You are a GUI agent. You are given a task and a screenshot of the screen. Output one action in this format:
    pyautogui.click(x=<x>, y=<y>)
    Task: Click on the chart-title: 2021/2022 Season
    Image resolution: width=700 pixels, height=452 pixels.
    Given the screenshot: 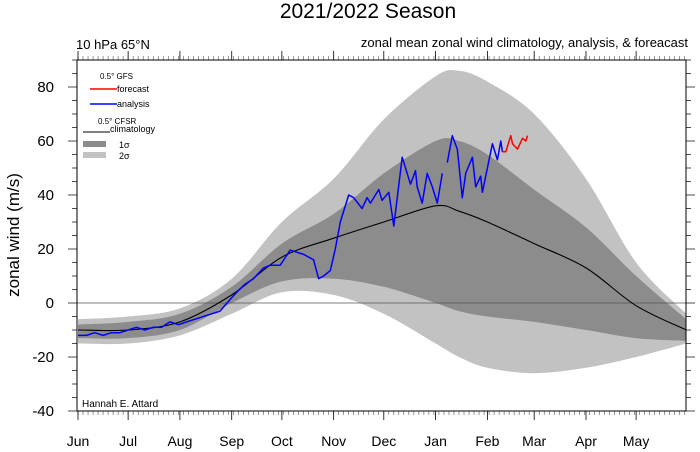 What is the action you would take?
    pyautogui.click(x=368, y=11)
    